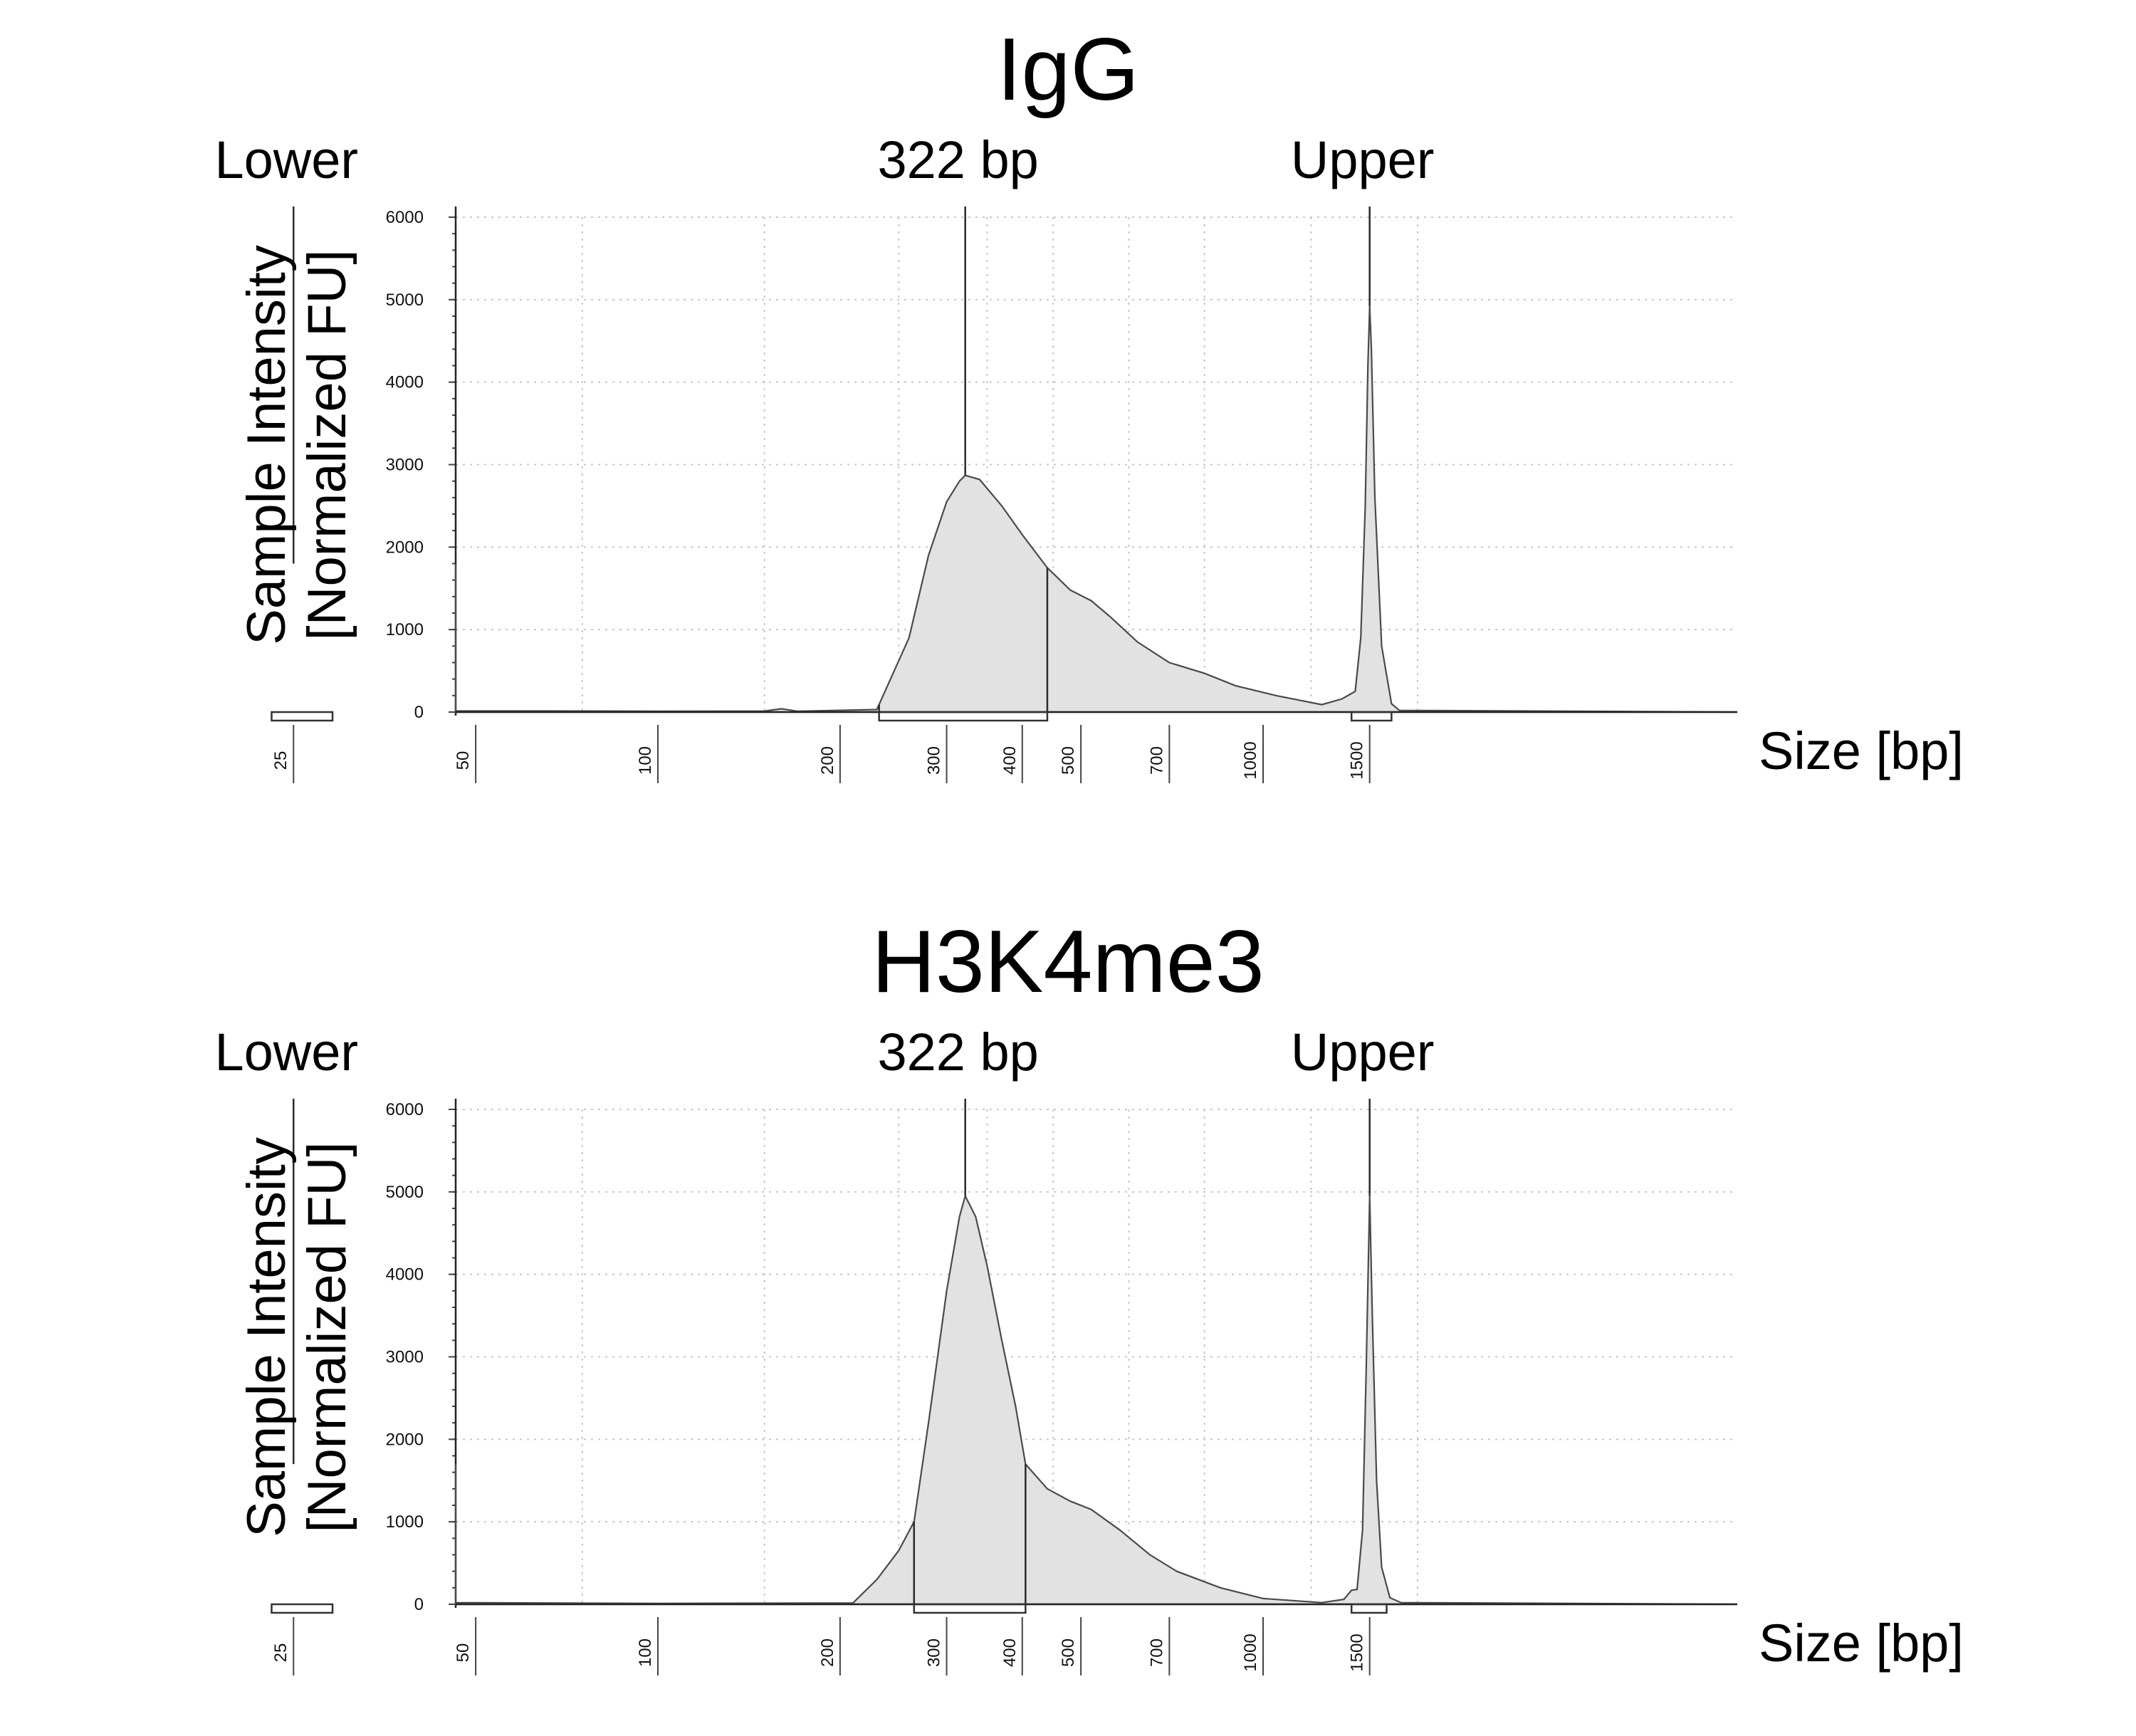 Image resolution: width=2136 pixels, height=1736 pixels. I want to click on chart-title: IgG, so click(1068, 70).